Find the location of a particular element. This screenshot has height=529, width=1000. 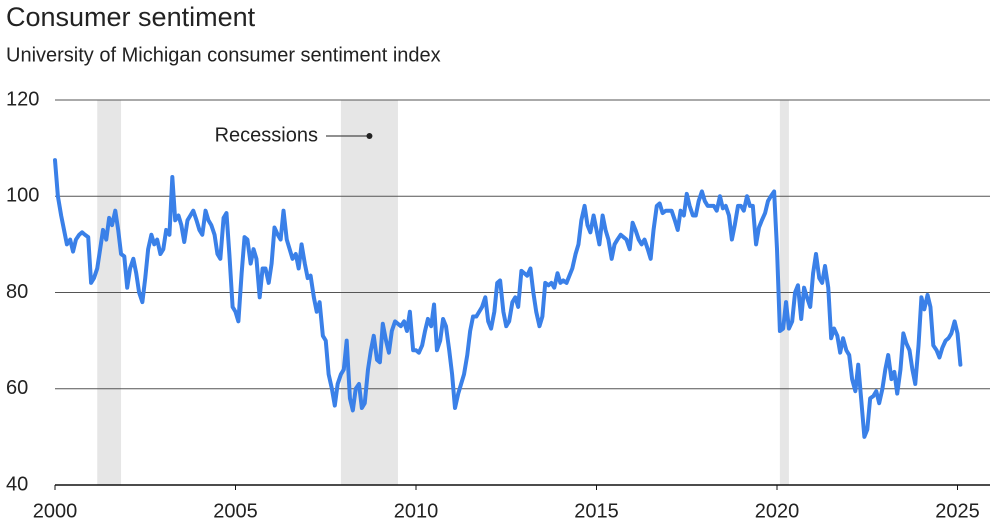

y-tick-label: 120 is located at coordinates (22, 99).